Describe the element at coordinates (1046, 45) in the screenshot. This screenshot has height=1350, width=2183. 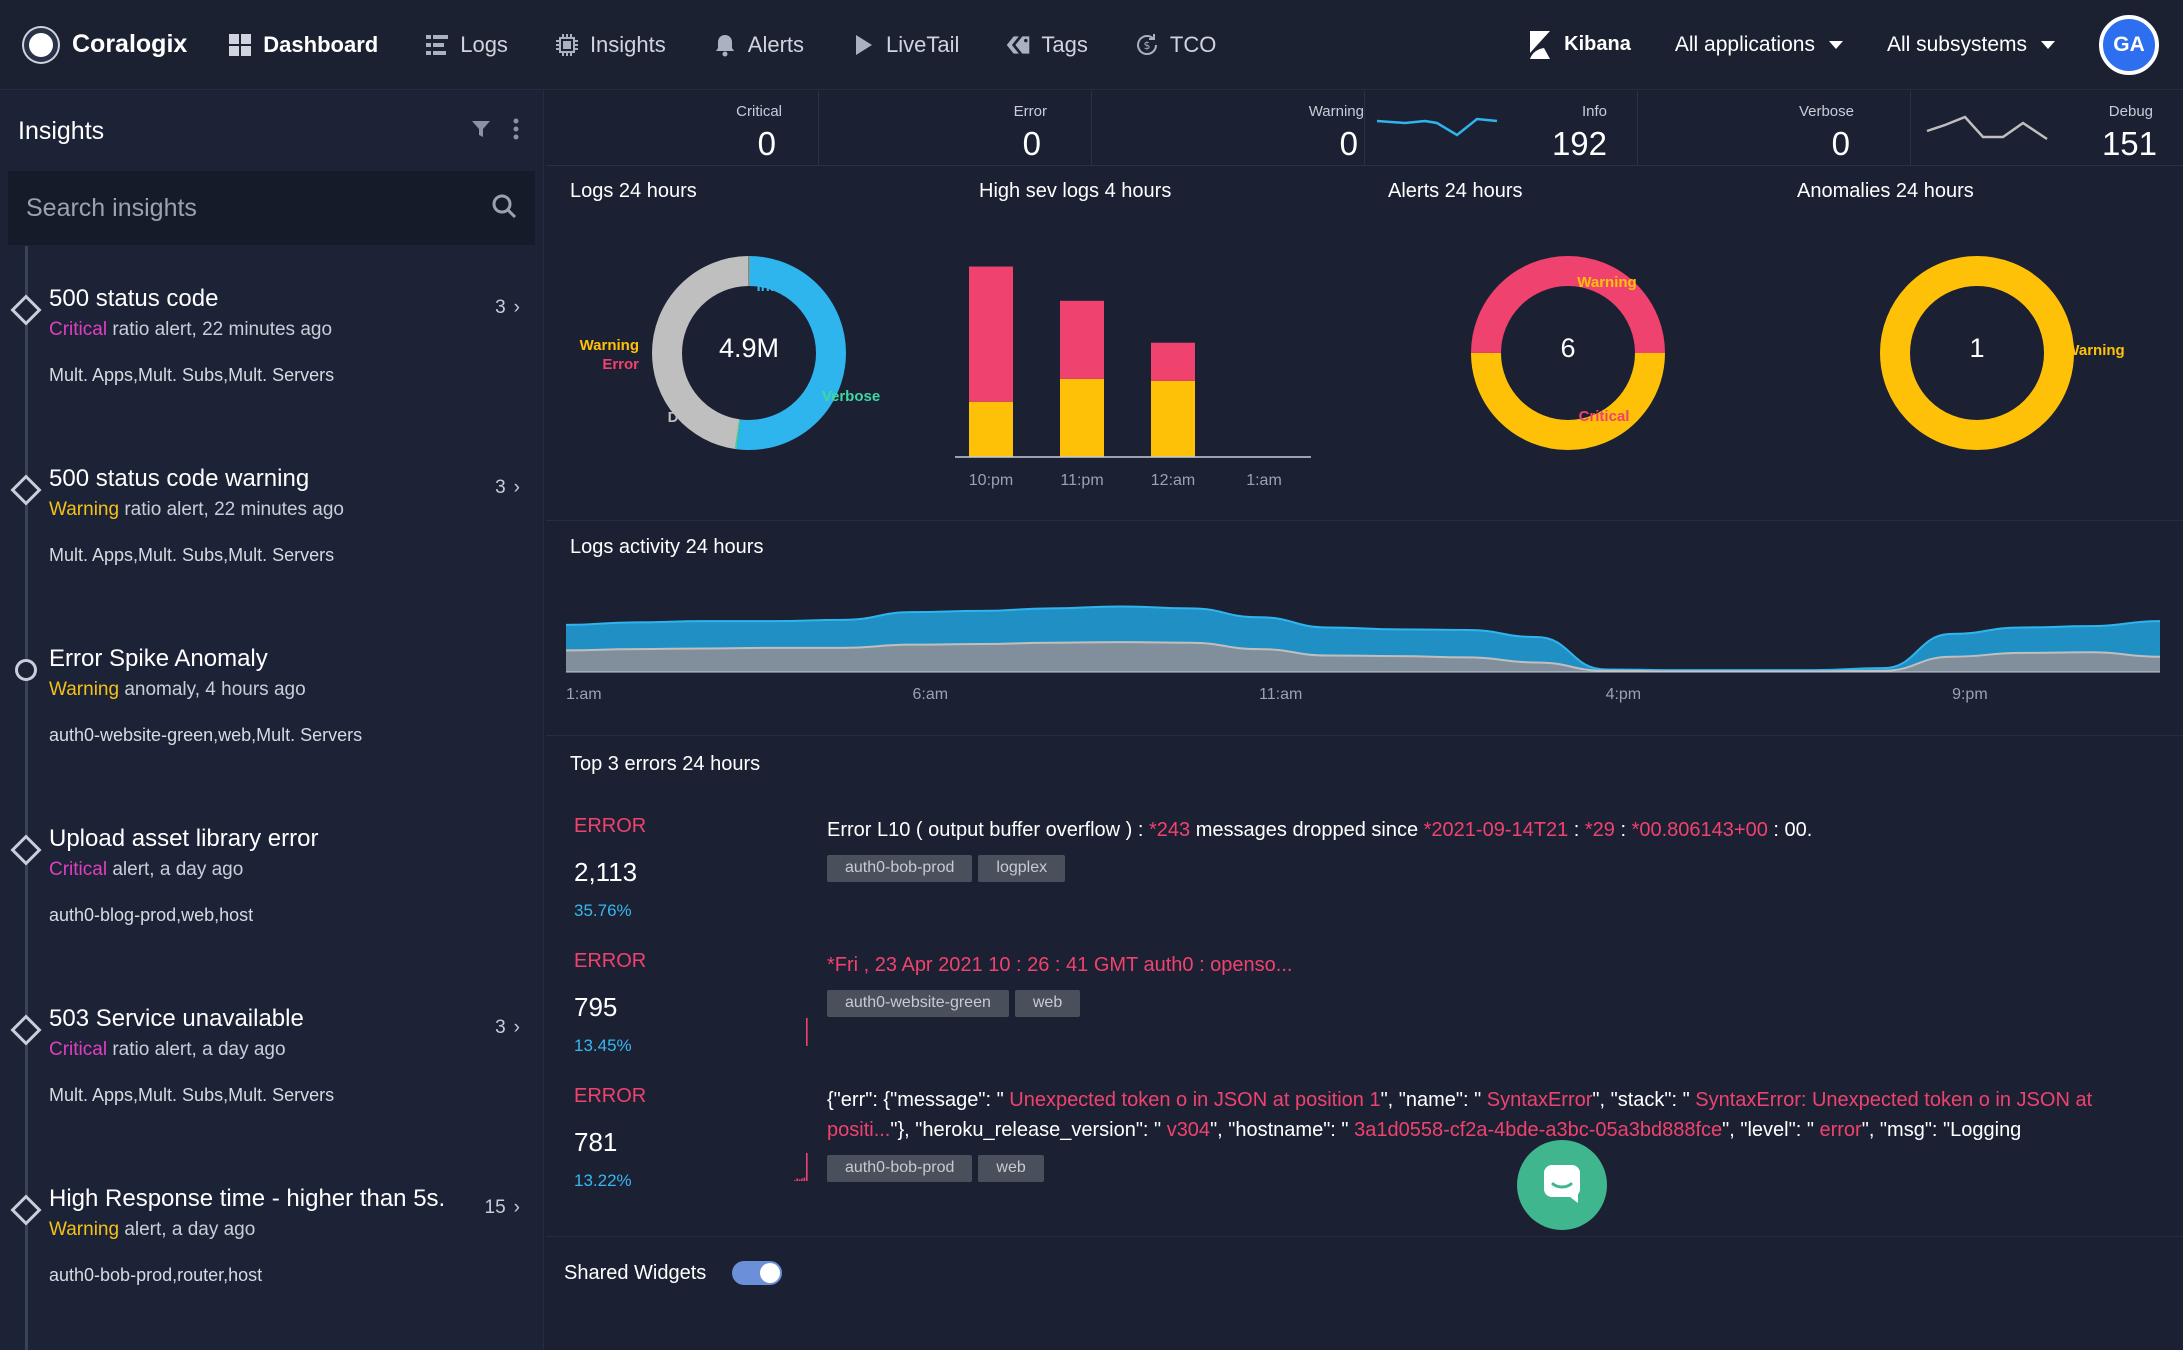
I see `nav-tags: Tags` at that location.